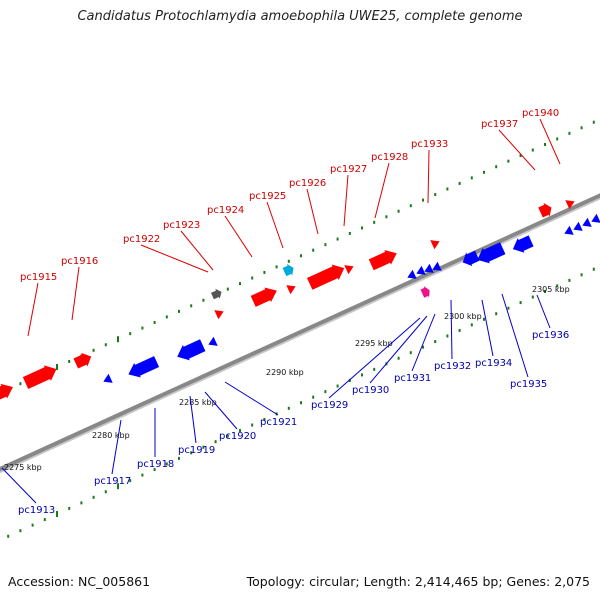 The height and width of the screenshot is (600, 600). Describe the element at coordinates (370, 390) in the screenshot. I see `bottom-gene-label: pc1930` at that location.